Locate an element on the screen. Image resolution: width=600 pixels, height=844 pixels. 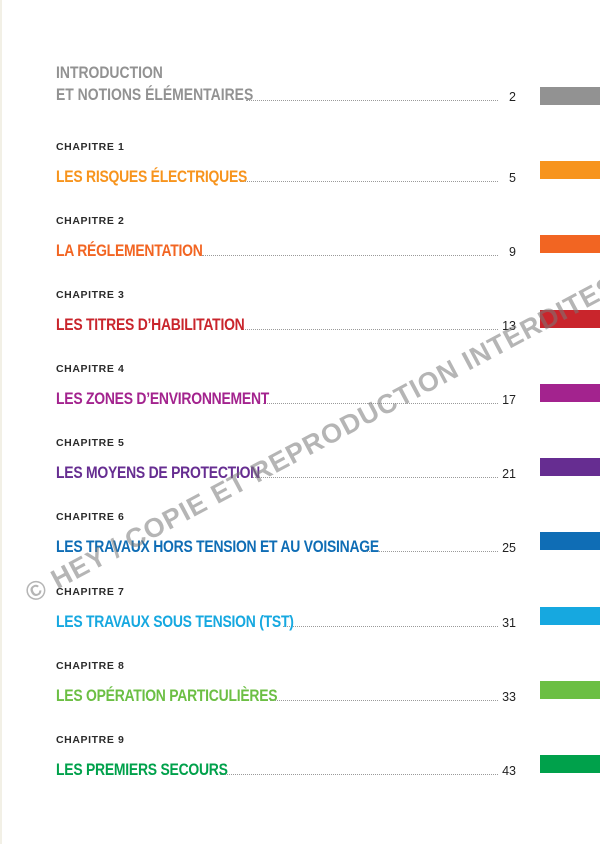
page-number: 13 is located at coordinates (509, 326).